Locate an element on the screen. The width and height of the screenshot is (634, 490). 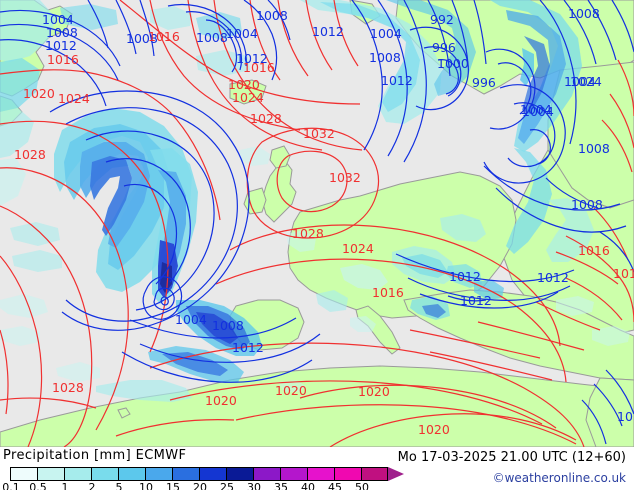
scale-tick-label: 15 is located at coordinates (173, 485).